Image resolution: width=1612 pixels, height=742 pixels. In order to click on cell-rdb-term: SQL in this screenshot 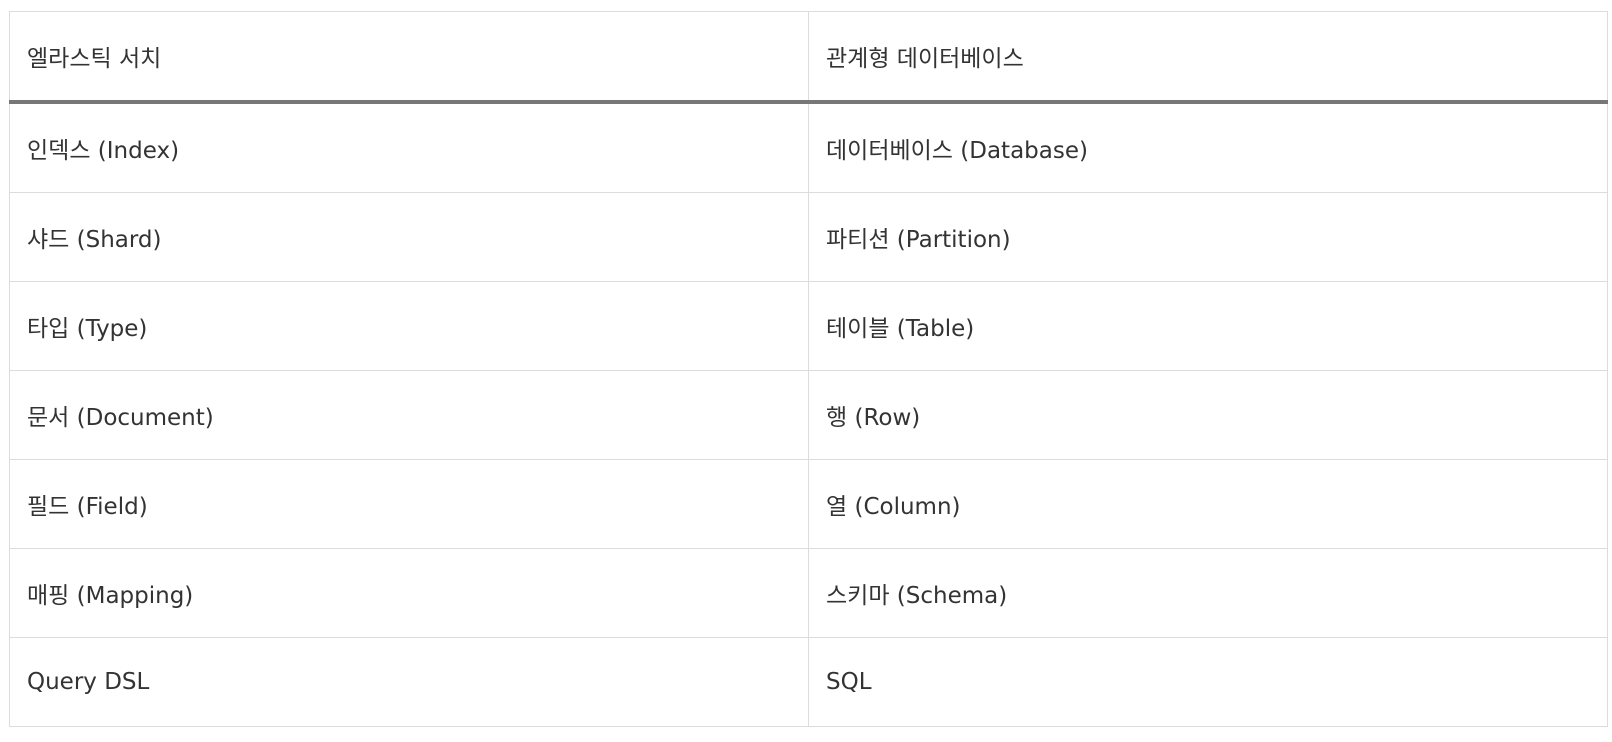, I will do `click(1208, 682)`.